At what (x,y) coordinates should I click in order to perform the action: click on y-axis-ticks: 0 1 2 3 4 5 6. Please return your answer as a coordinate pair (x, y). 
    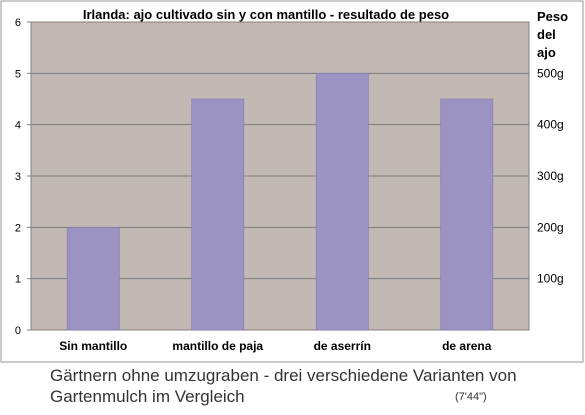
    Looking at the image, I should click on (23, 177).